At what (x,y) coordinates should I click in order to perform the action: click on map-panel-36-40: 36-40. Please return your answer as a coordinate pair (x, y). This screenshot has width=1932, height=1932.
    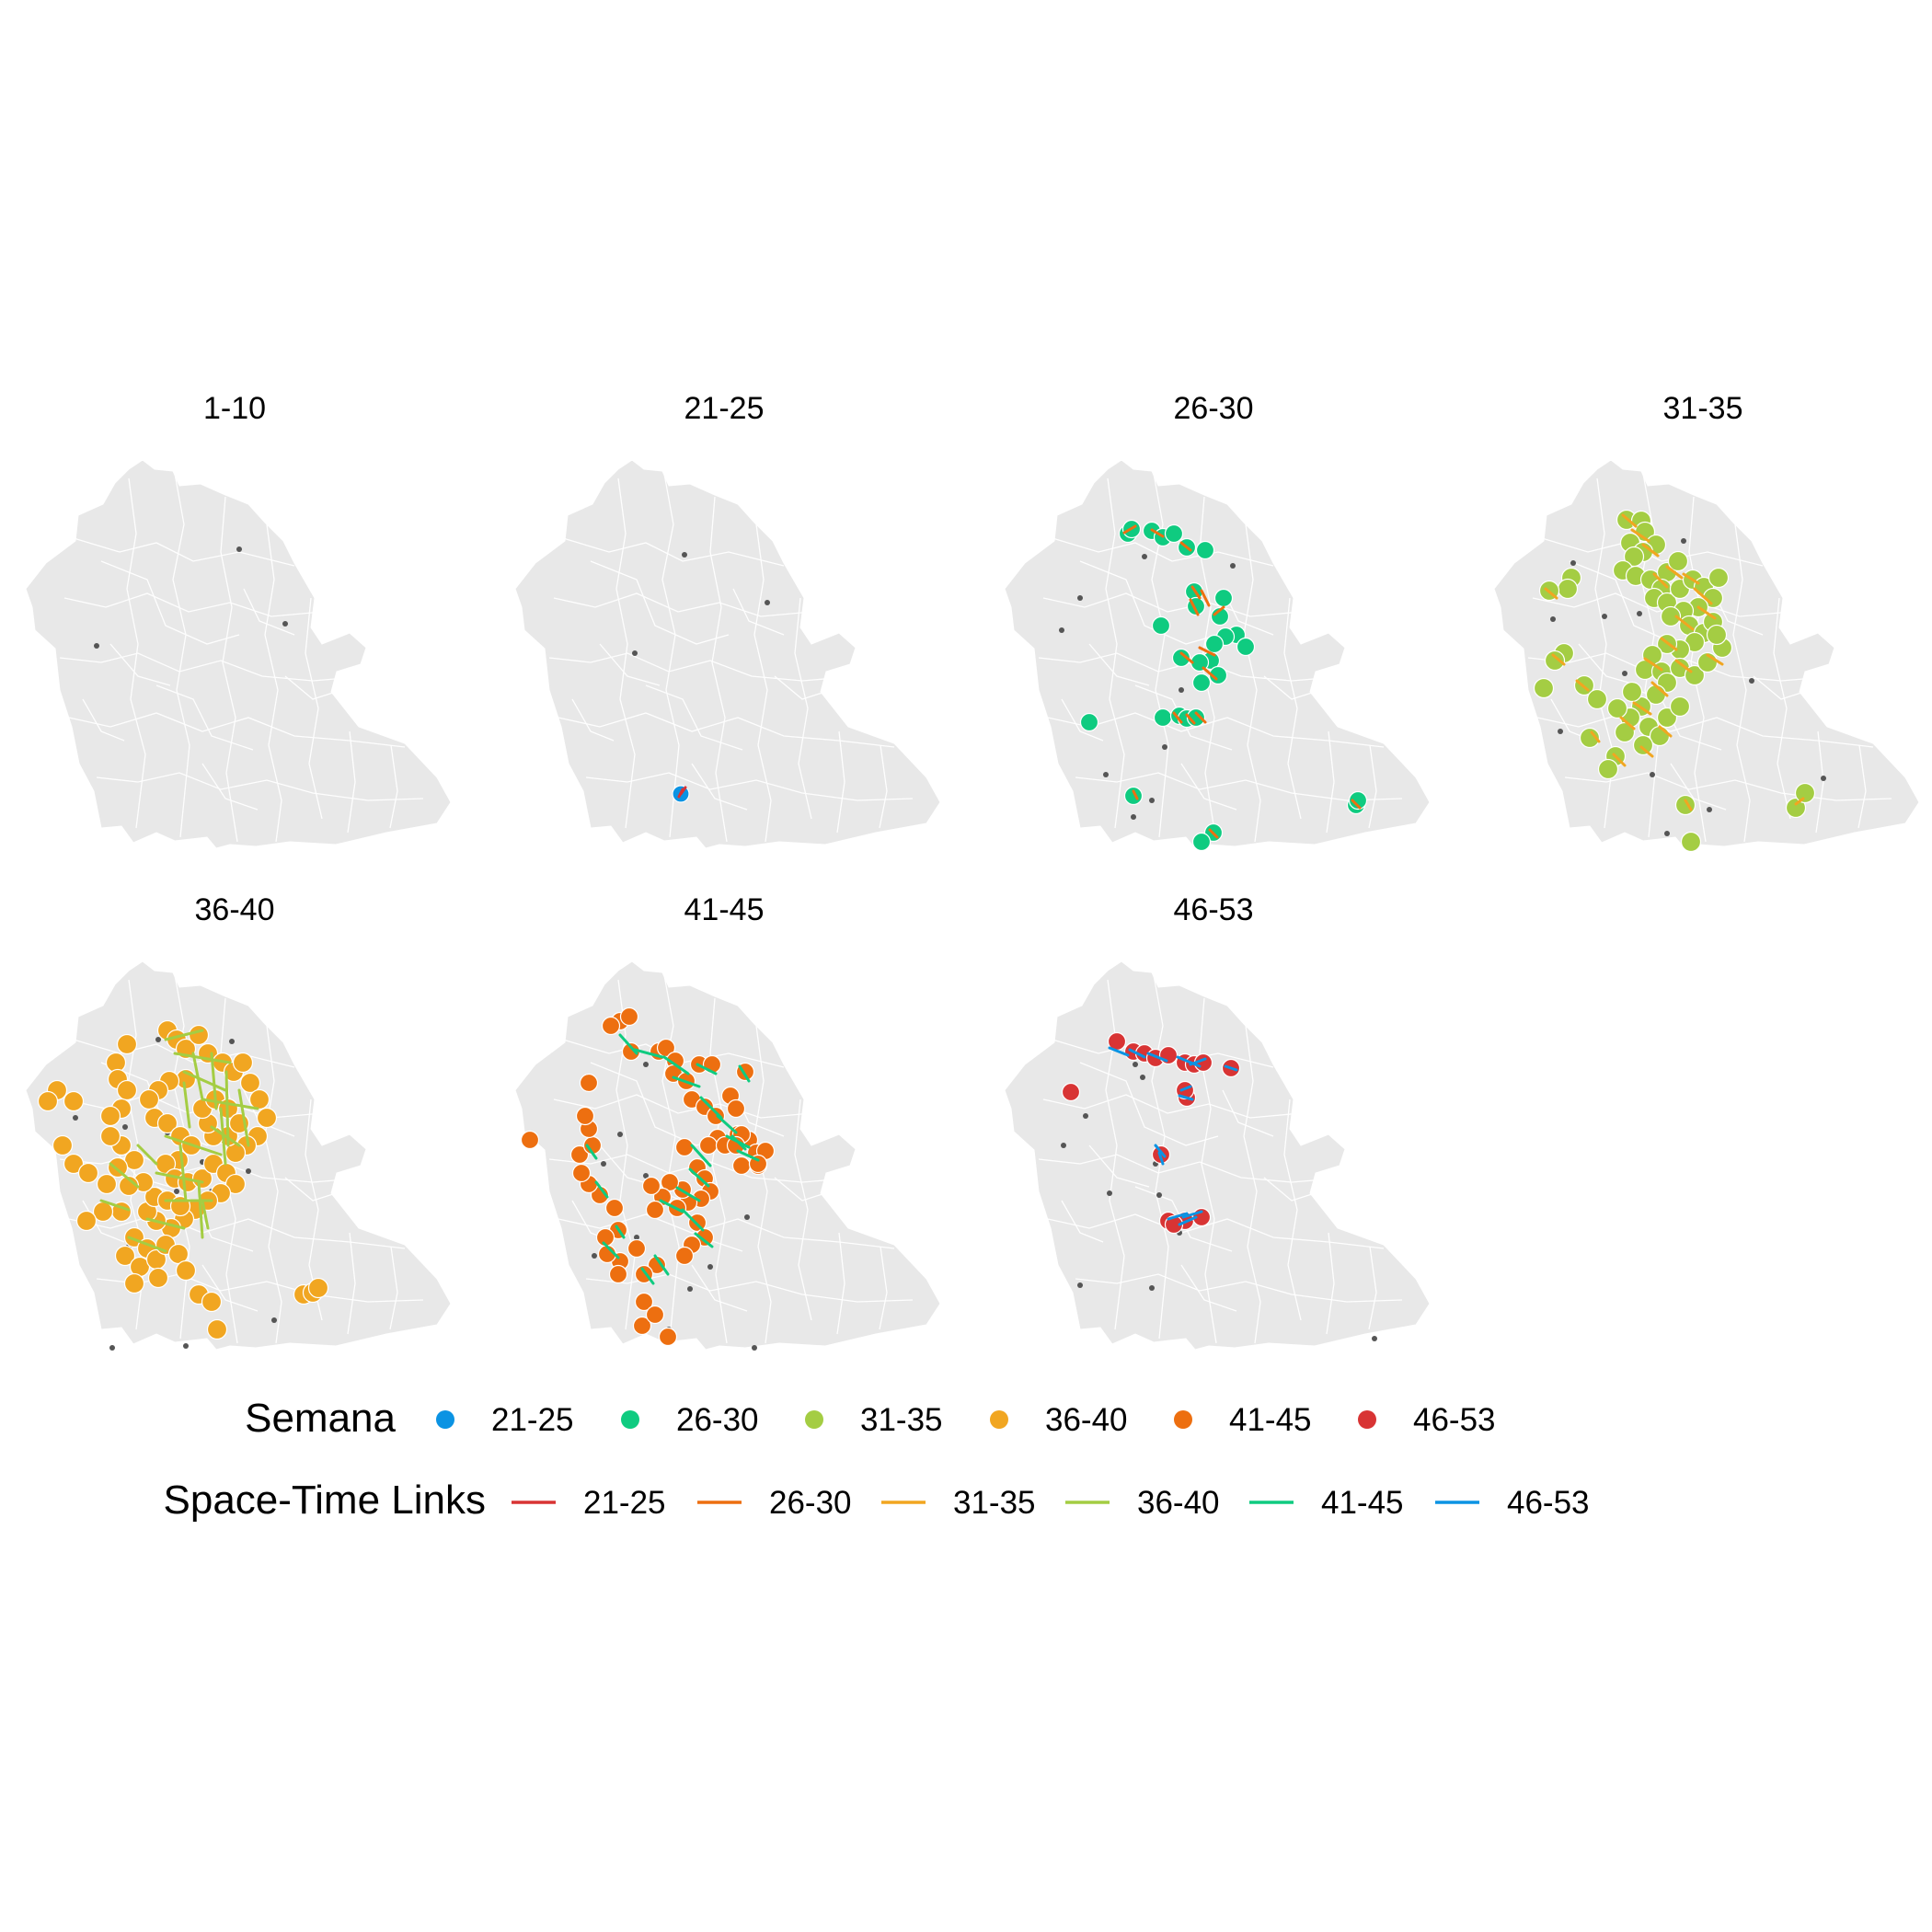
    Looking at the image, I should click on (238, 1121).